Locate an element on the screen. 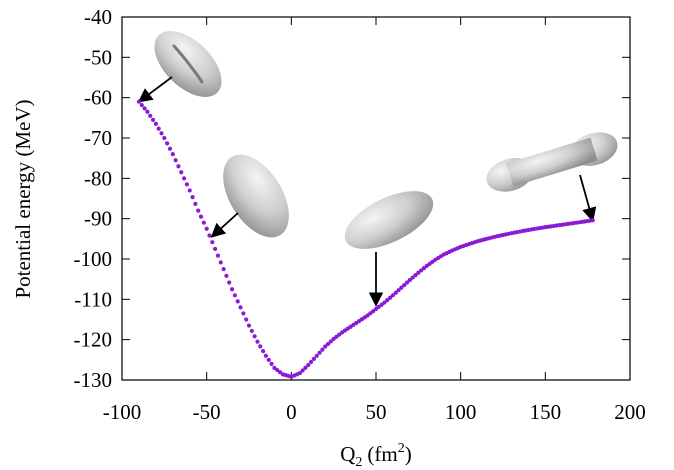 This screenshot has width=674, height=470. annotation-arrow-ellipsoid is located at coordinates (224, 225).